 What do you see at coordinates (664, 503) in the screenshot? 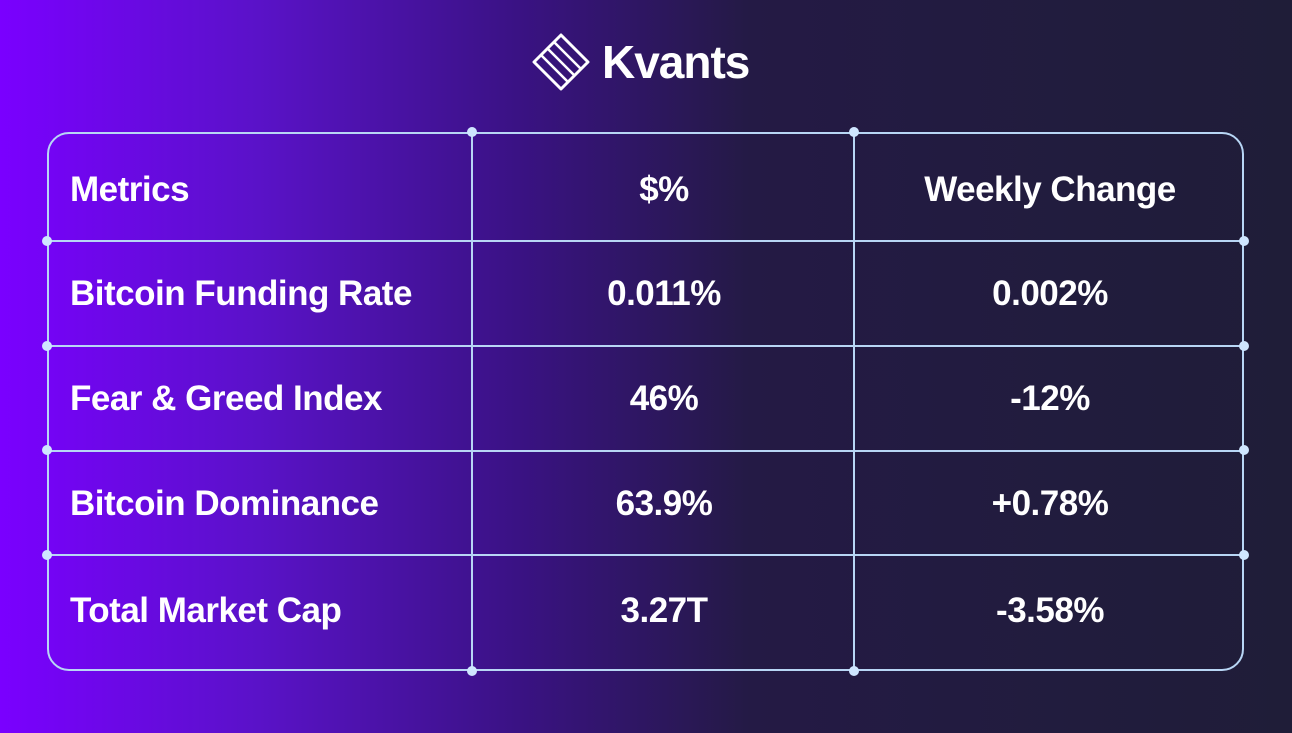
I see `row-3-value: 63.9%` at bounding box center [664, 503].